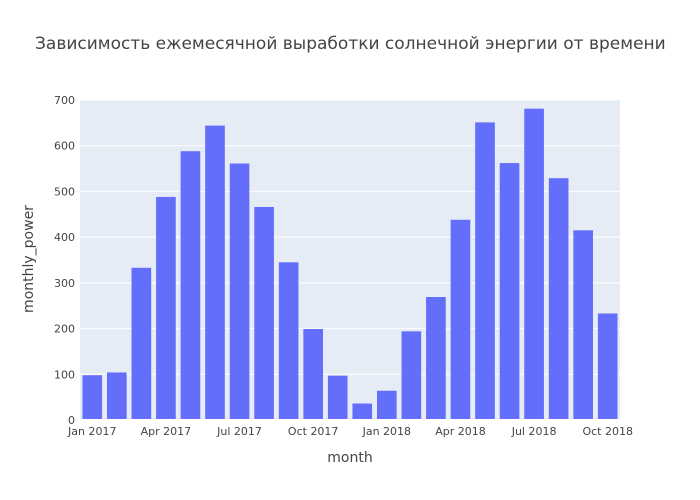  What do you see at coordinates (607, 431) in the screenshot?
I see `x-tick-label: Oct 2018` at bounding box center [607, 431].